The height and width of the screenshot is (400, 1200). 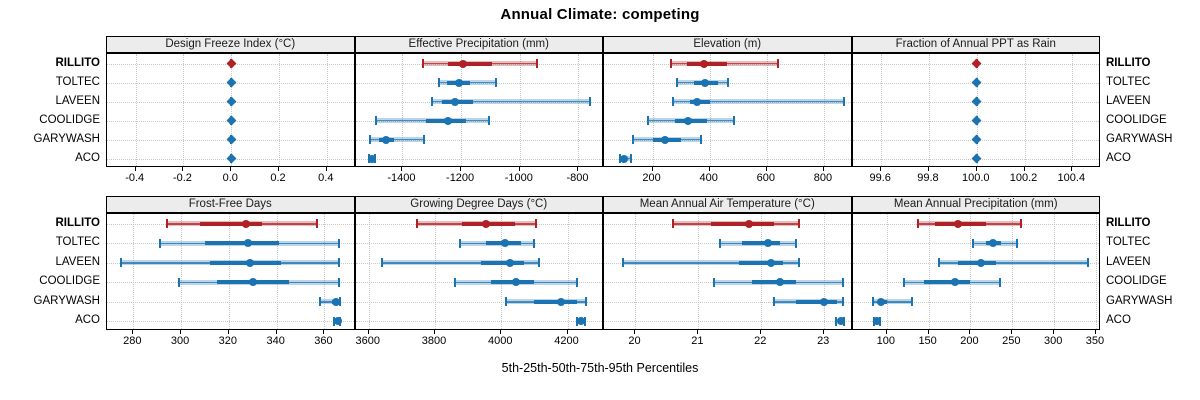 I want to click on x-tick-label: 300, so click(x=1053, y=341).